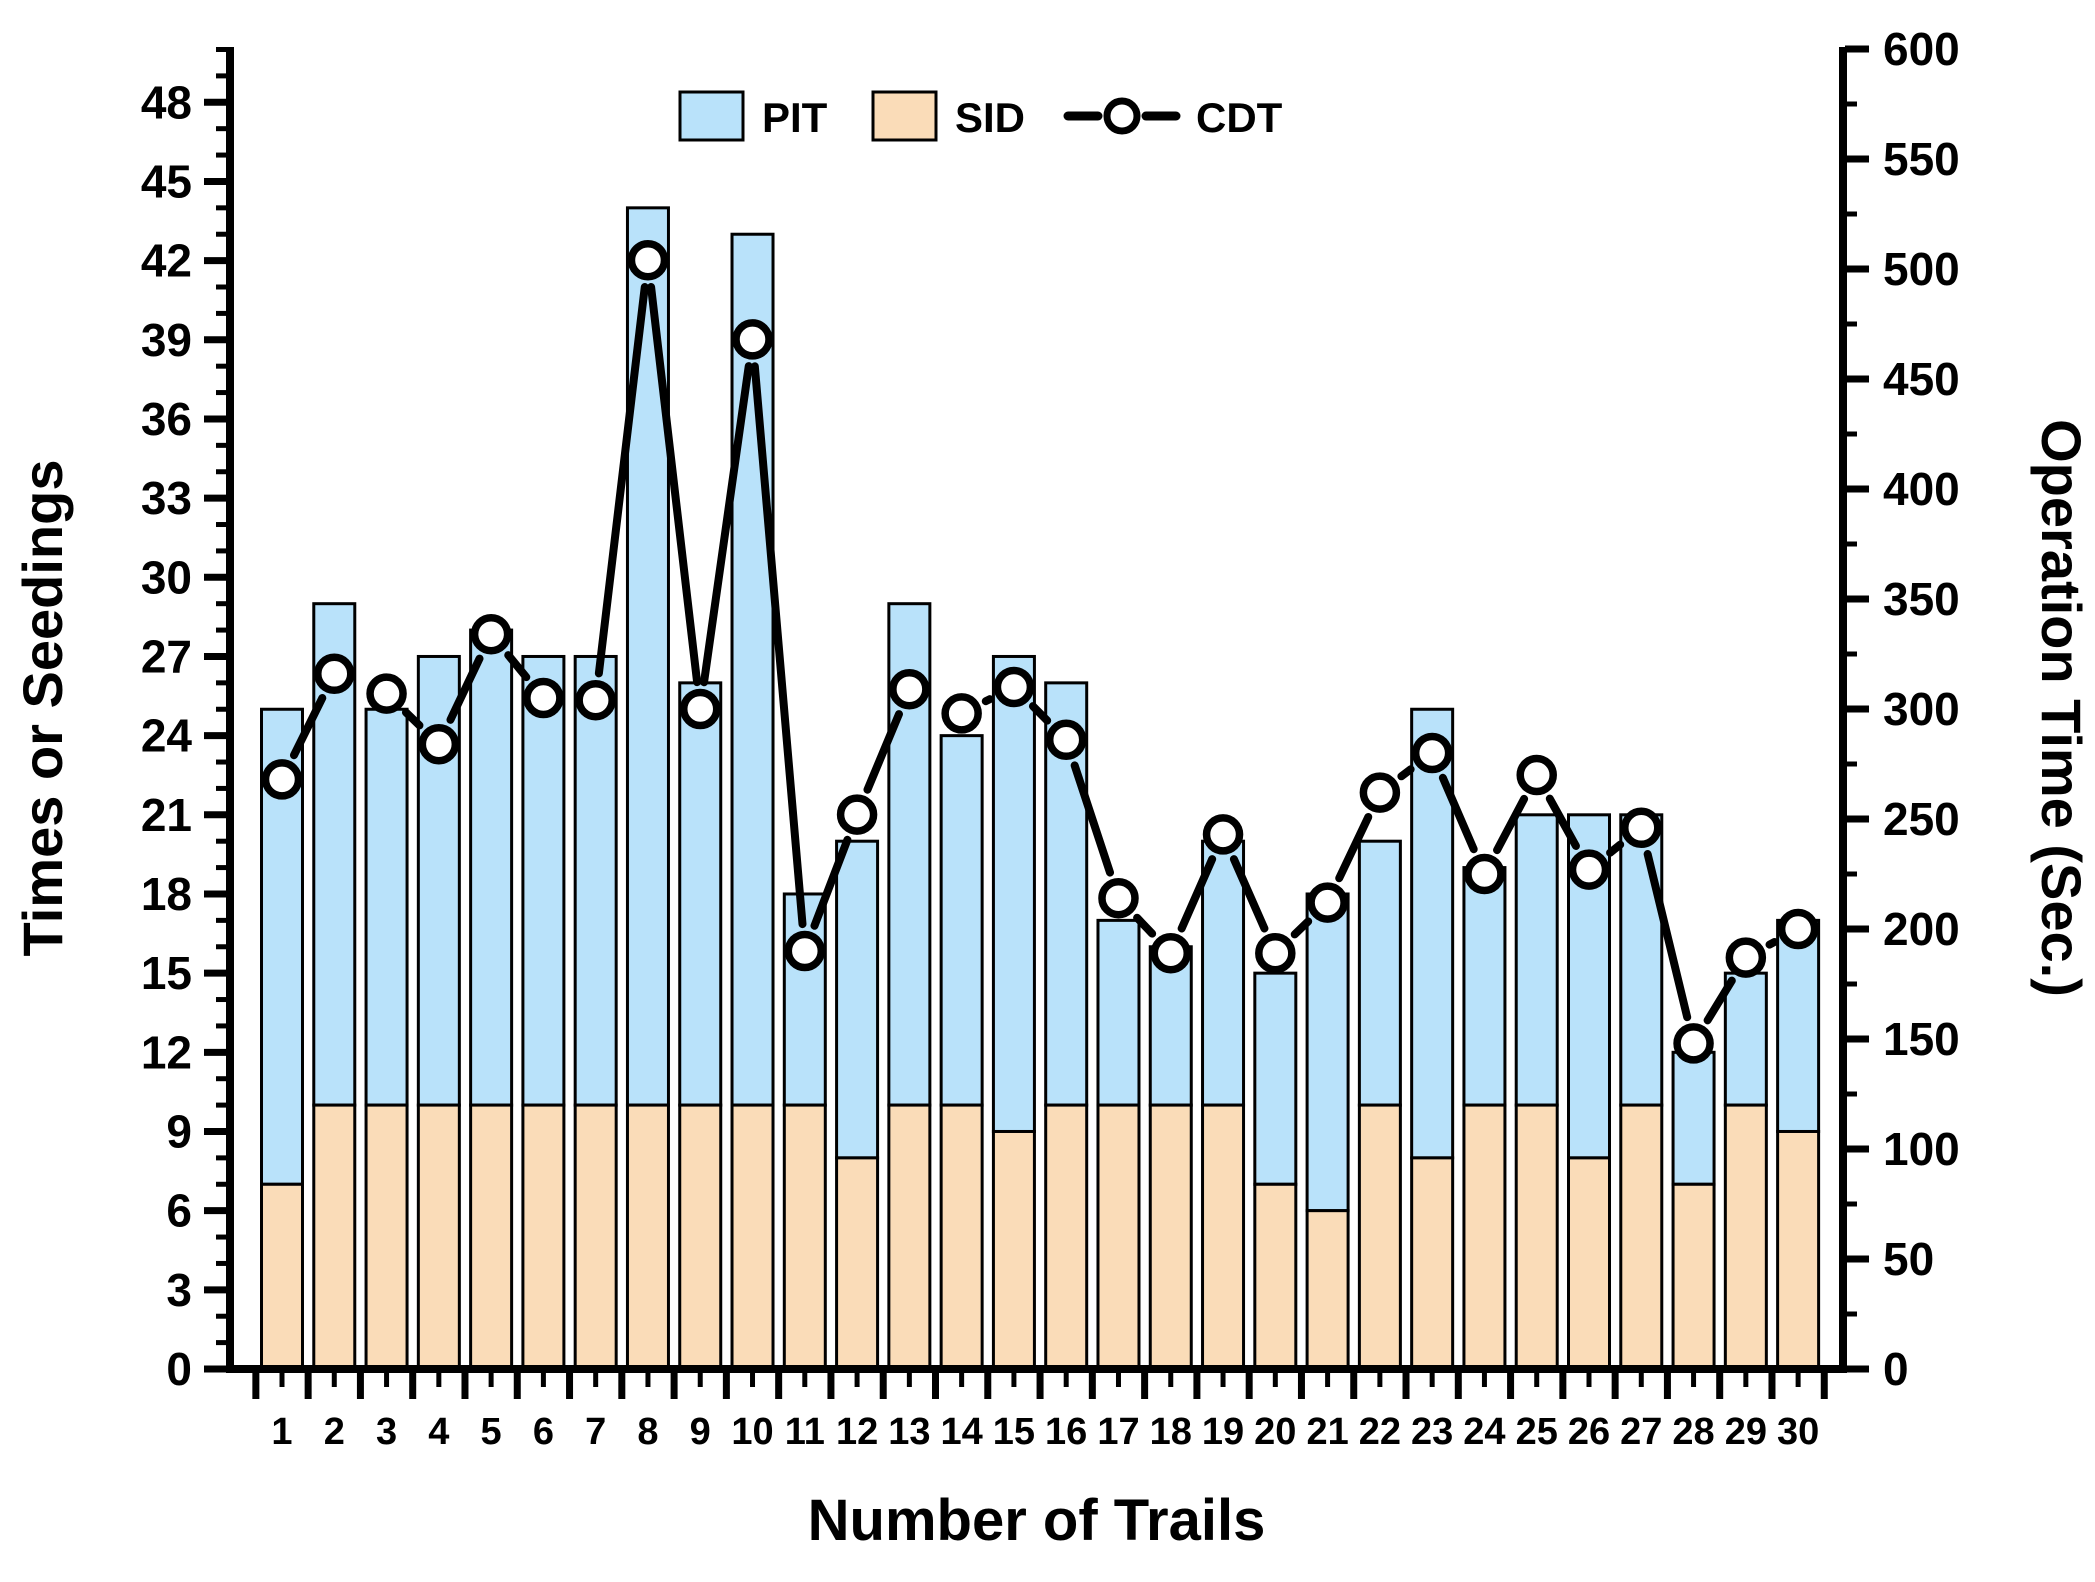 The height and width of the screenshot is (1582, 2095). What do you see at coordinates (166, 1052) in the screenshot?
I see `left-tick-label-12: 12` at bounding box center [166, 1052].